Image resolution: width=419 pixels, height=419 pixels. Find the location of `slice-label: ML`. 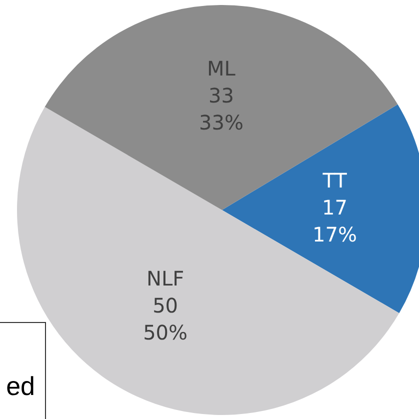

slice-label: ML is located at coordinates (221, 68).